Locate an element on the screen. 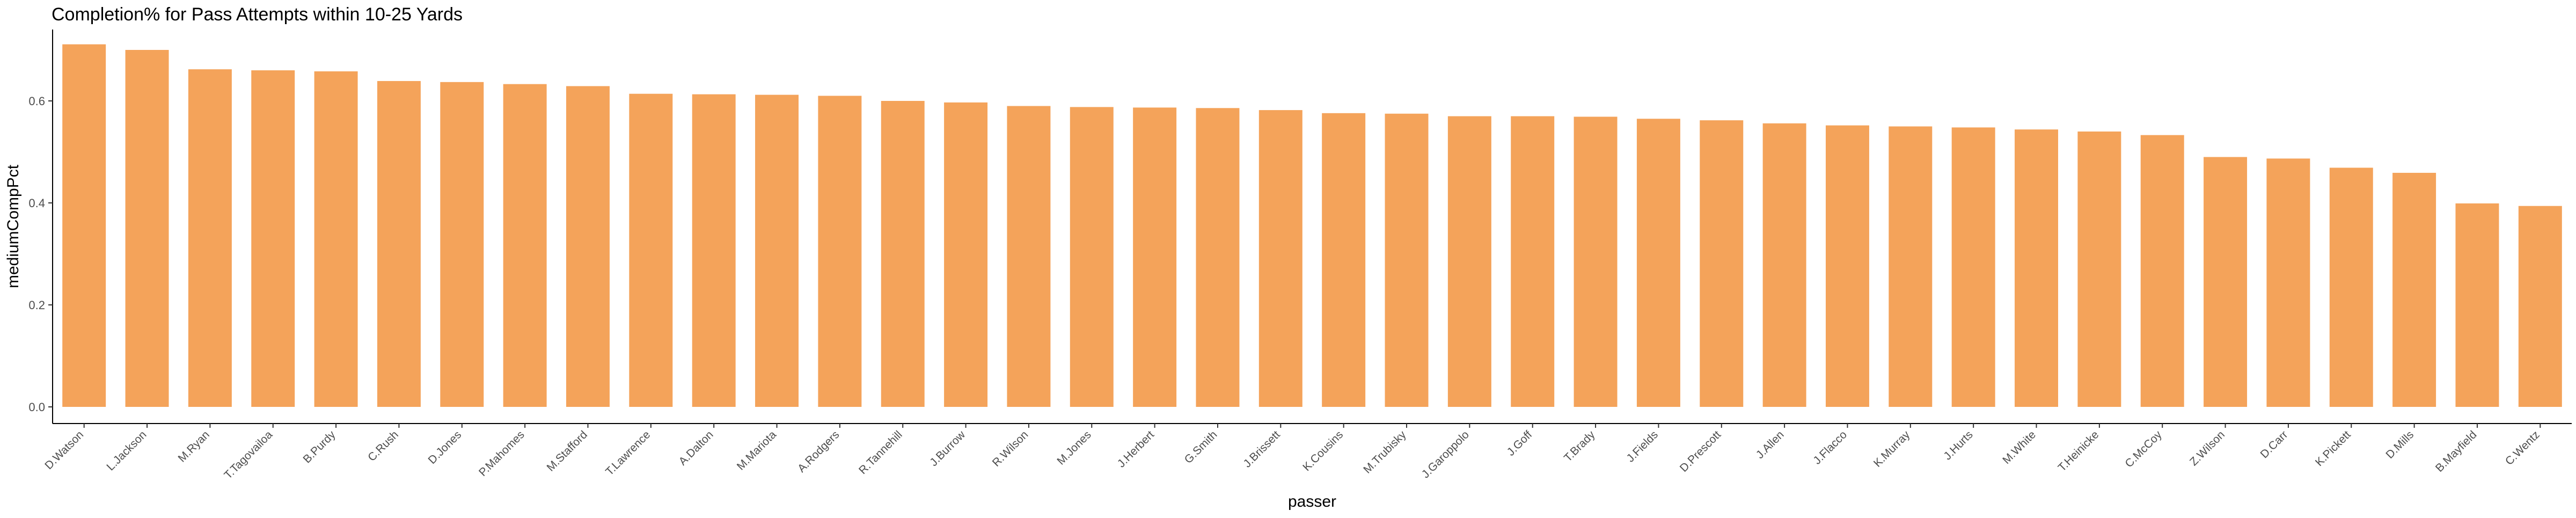  y-axis: 0.0 0.2 0.4 0.6 is located at coordinates (40, 227).